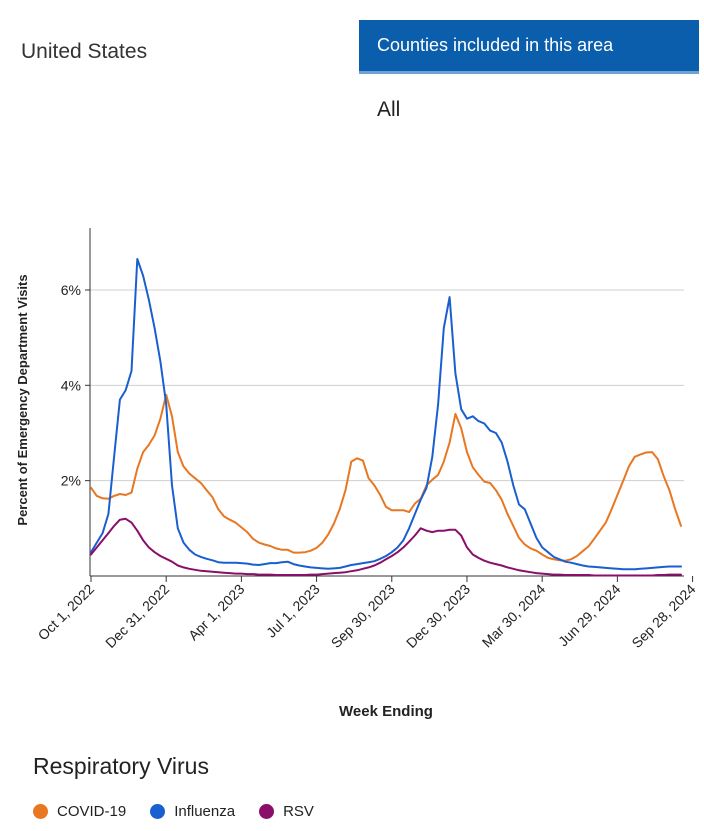  I want to click on x-tick-label: Jun 29, 2024, so click(589, 615).